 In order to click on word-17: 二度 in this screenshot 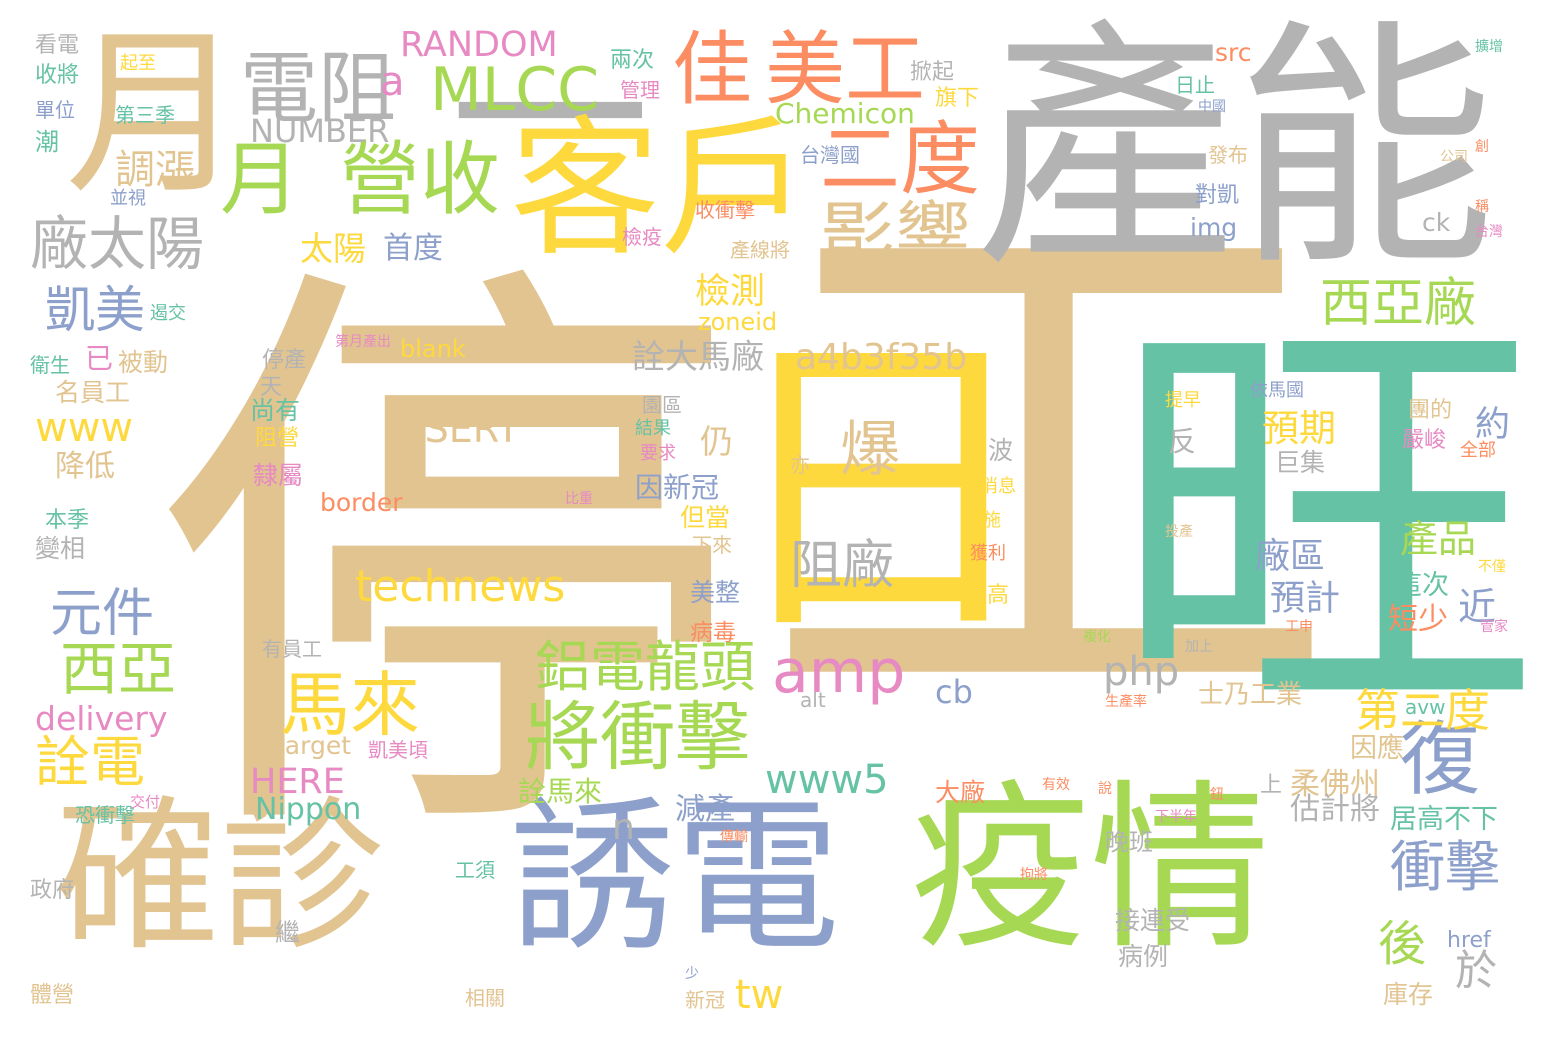, I will do `click(900, 159)`.